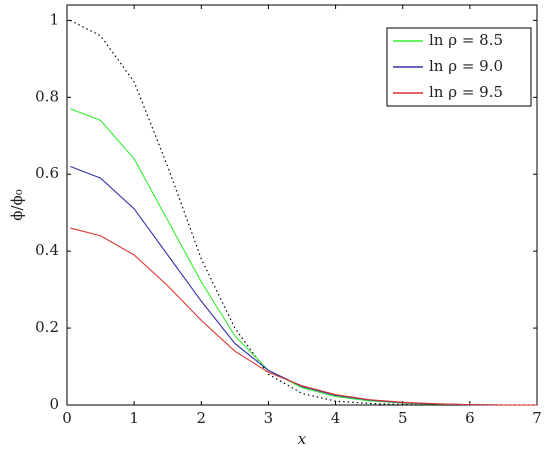  I want to click on legend-label: ln ρ = 9.0, so click(466, 66).